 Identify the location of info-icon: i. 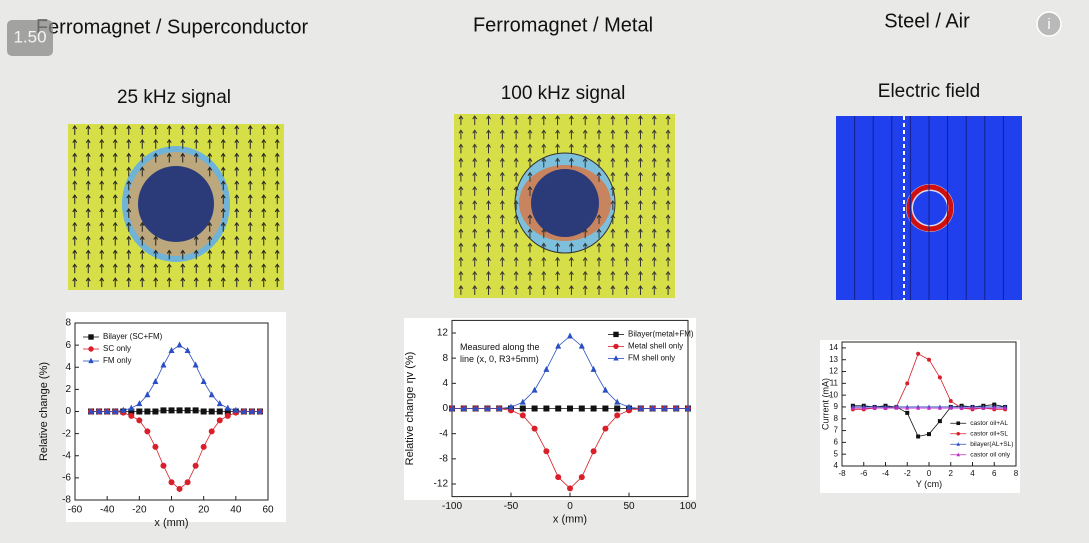
(1048, 24).